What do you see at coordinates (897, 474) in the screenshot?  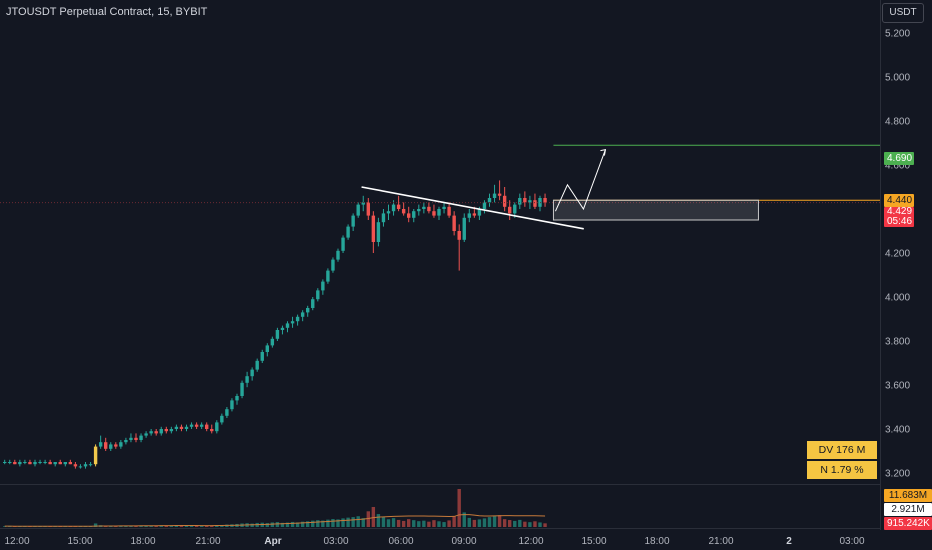 I see `price-axis-label: 3.200` at bounding box center [897, 474].